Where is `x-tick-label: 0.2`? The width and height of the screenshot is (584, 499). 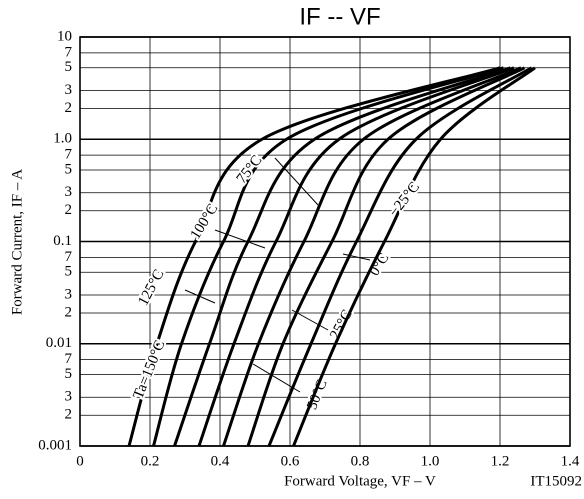
x-tick-label: 0.2 is located at coordinates (150, 461).